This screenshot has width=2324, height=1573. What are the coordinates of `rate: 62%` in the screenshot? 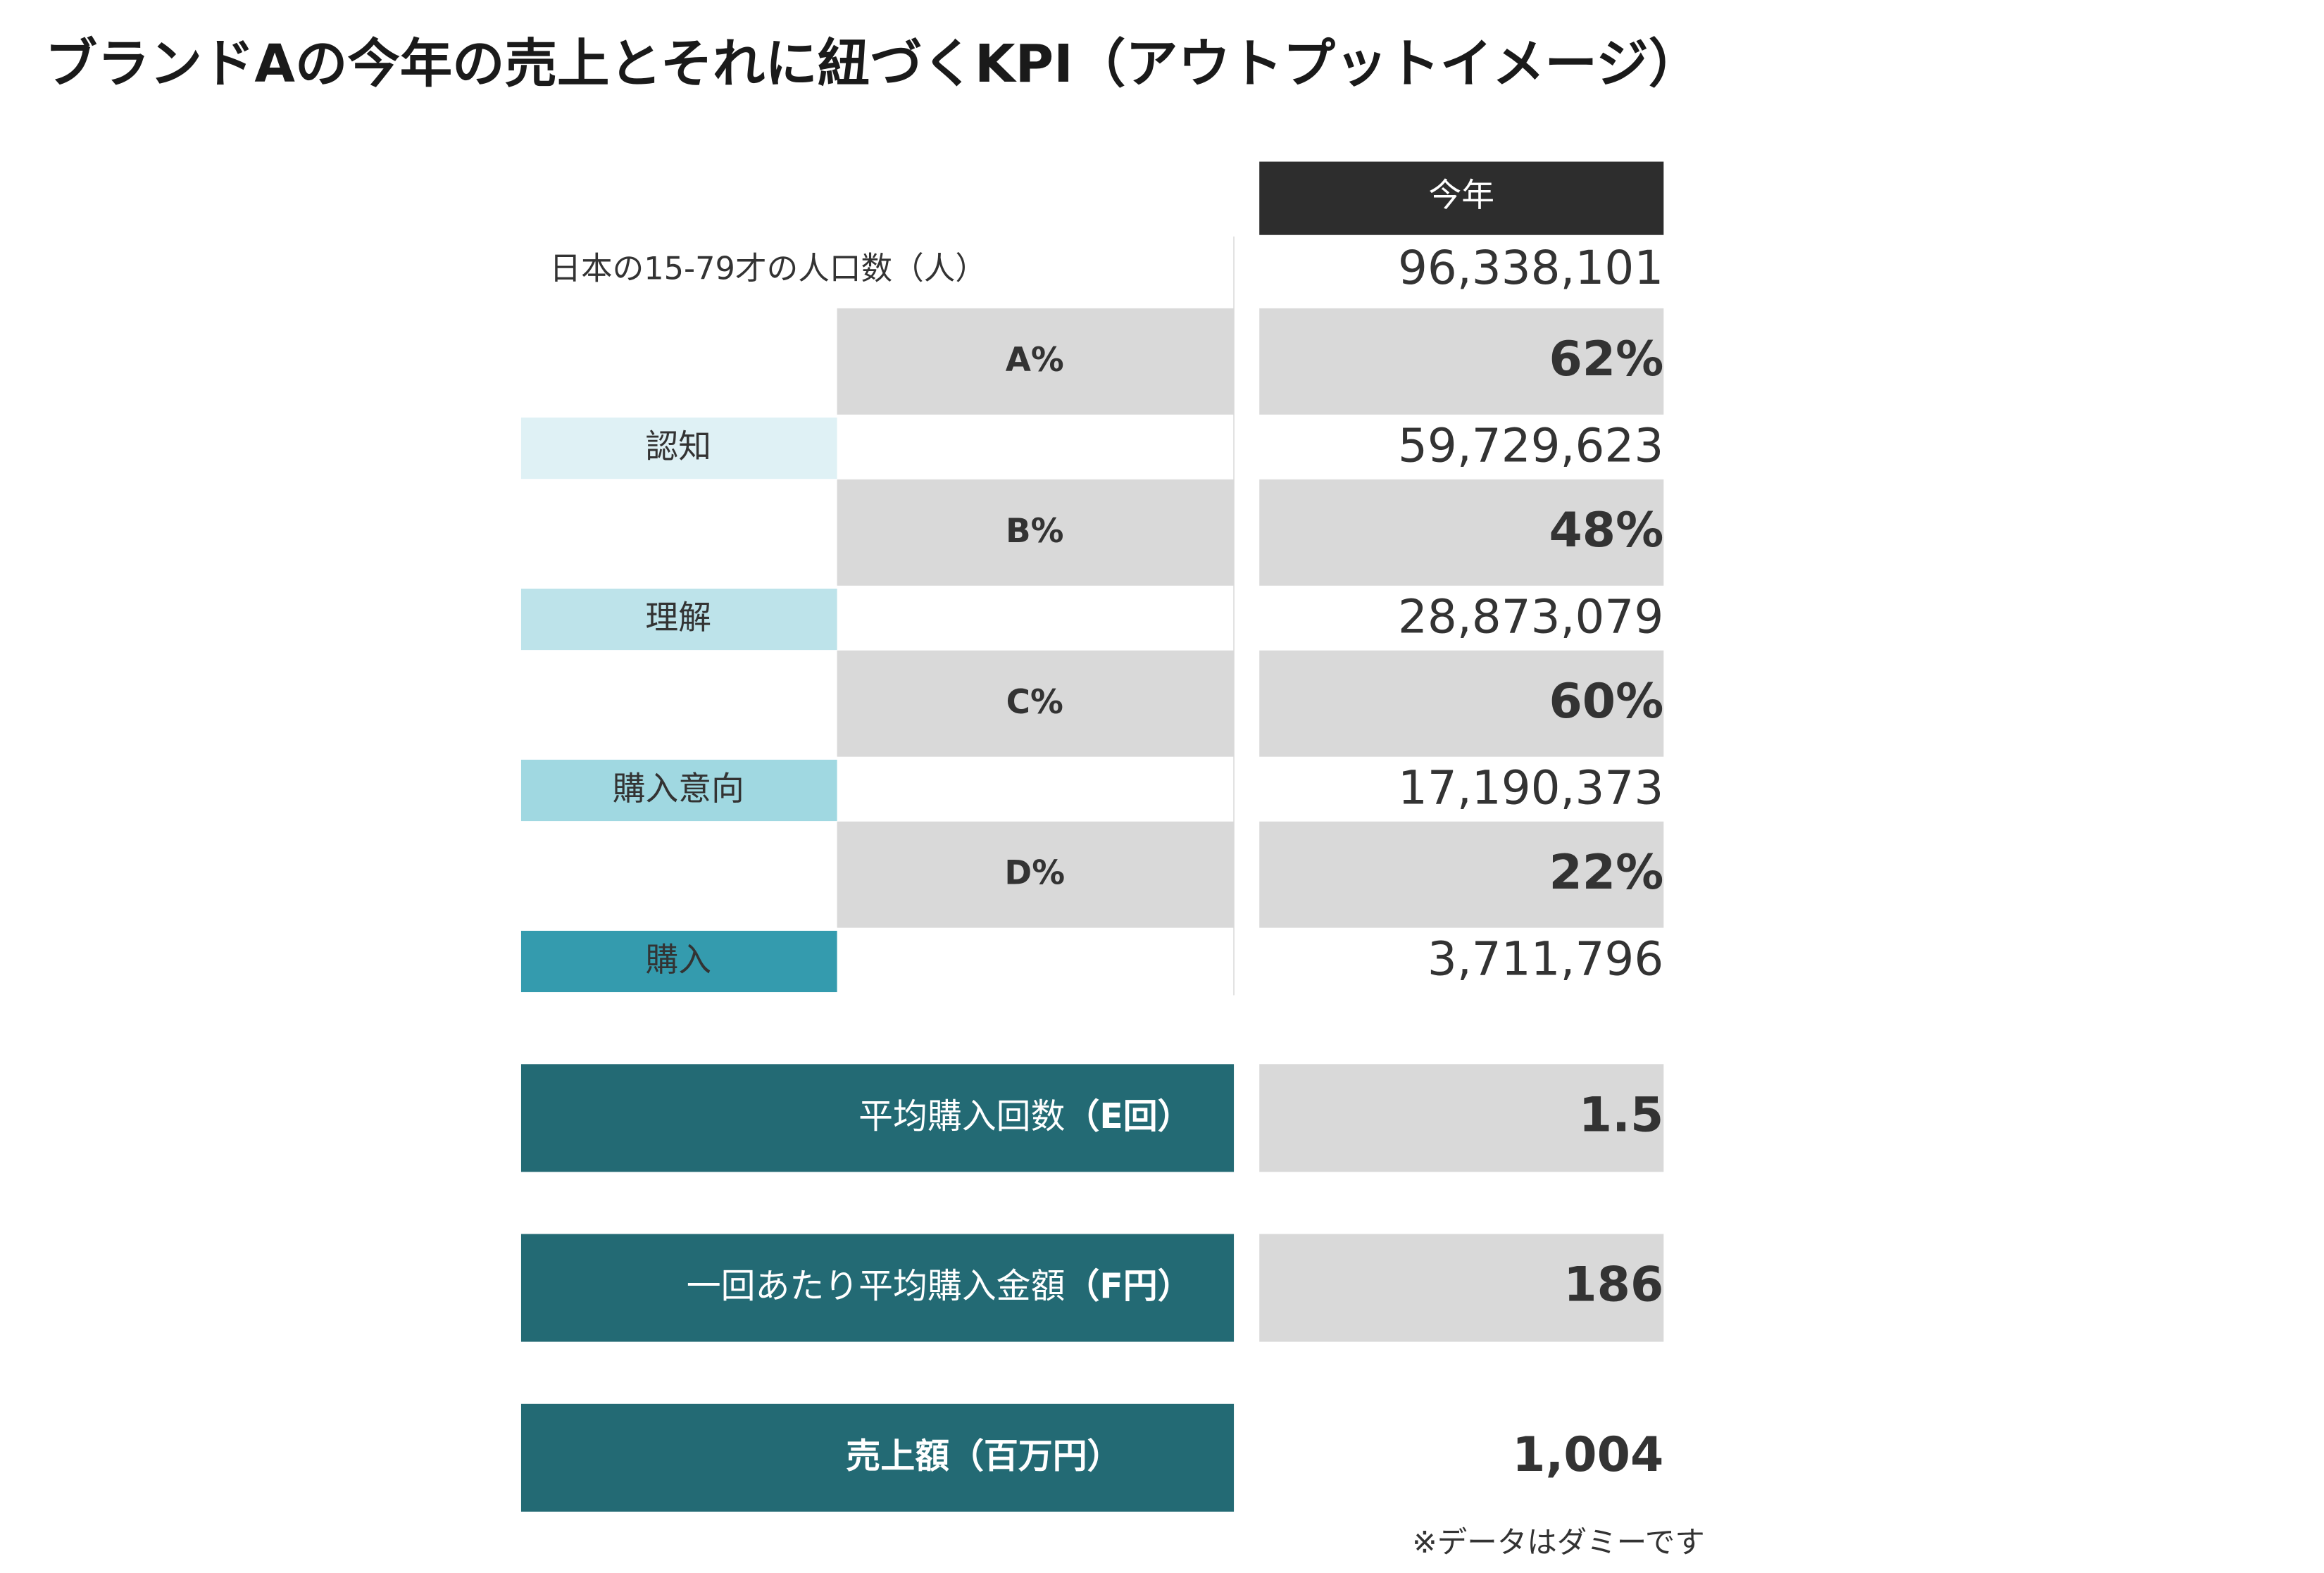 It's located at (1606, 360).